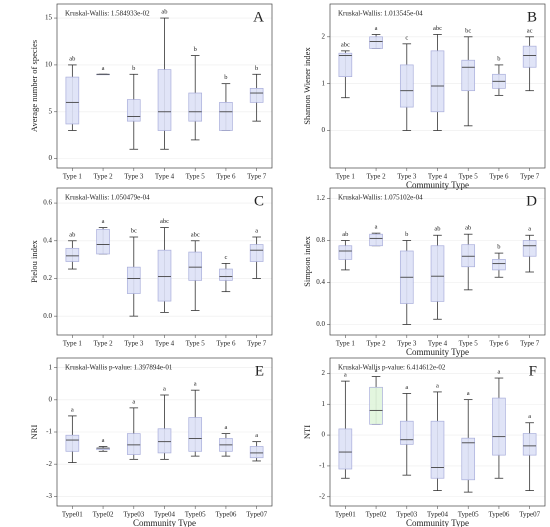 Image resolution: width=550 pixels, height=527 pixels. Describe the element at coordinates (530, 30) in the screenshot. I see `group-letter: ac` at that location.